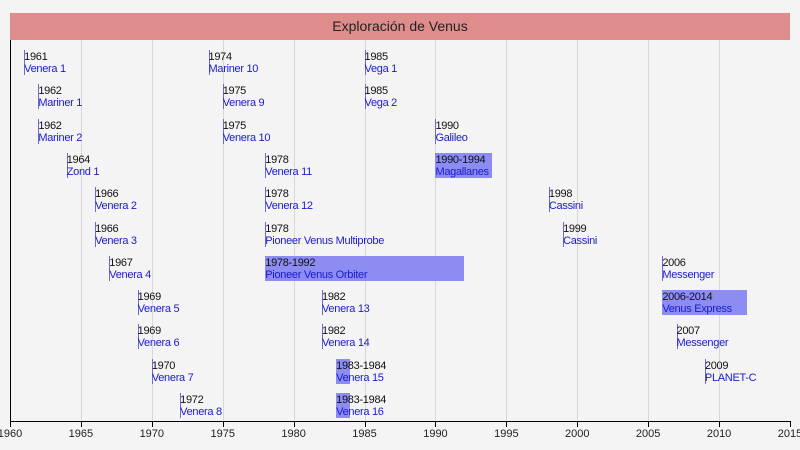 The image size is (800, 450). What do you see at coordinates (360, 377) in the screenshot?
I see `mission-name-link: Venera 15` at bounding box center [360, 377].